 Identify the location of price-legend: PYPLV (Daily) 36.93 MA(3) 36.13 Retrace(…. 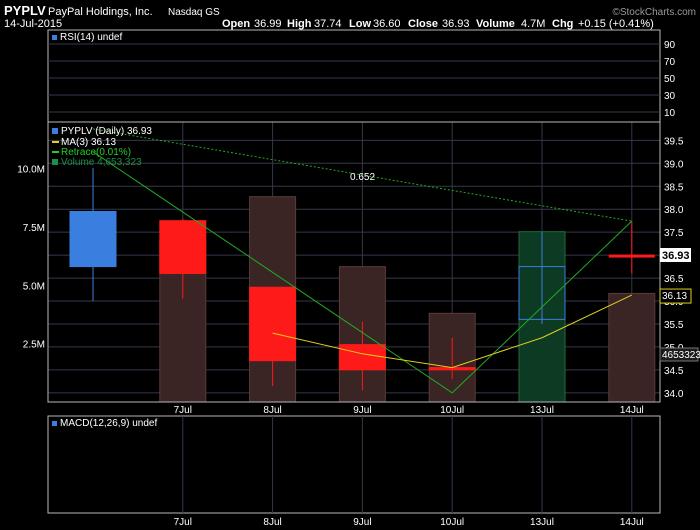
(102, 147).